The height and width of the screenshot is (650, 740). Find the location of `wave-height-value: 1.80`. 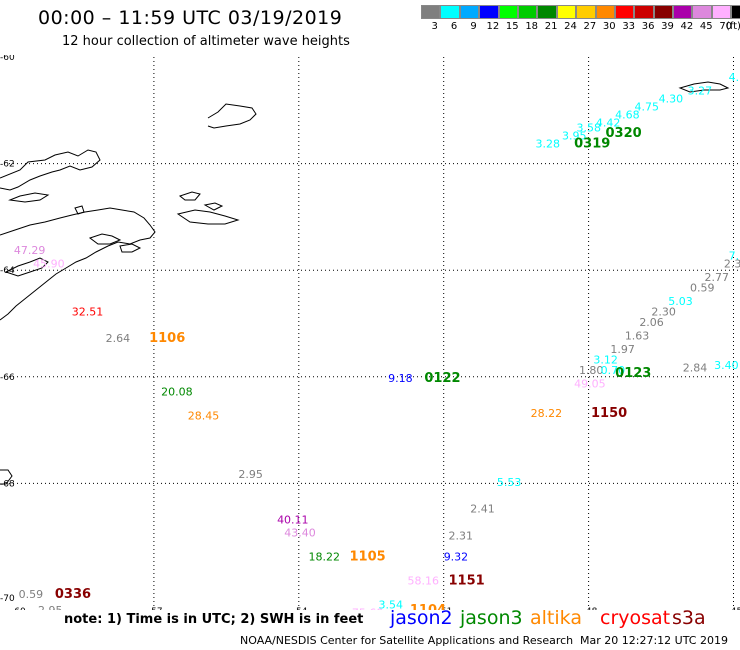

wave-height-value: 1.80 is located at coordinates (591, 370).